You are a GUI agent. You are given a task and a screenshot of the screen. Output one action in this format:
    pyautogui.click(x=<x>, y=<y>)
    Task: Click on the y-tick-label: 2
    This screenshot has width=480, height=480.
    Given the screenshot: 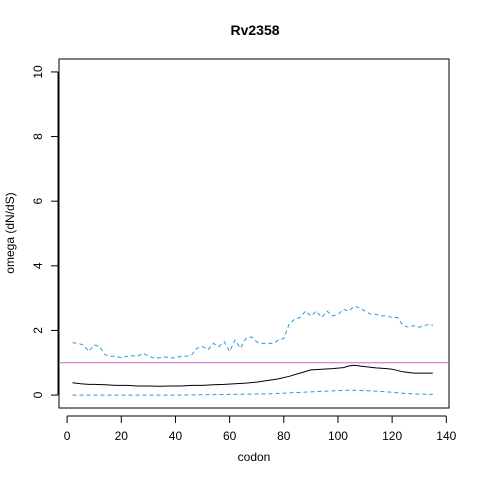 What is the action you would take?
    pyautogui.click(x=38, y=330)
    